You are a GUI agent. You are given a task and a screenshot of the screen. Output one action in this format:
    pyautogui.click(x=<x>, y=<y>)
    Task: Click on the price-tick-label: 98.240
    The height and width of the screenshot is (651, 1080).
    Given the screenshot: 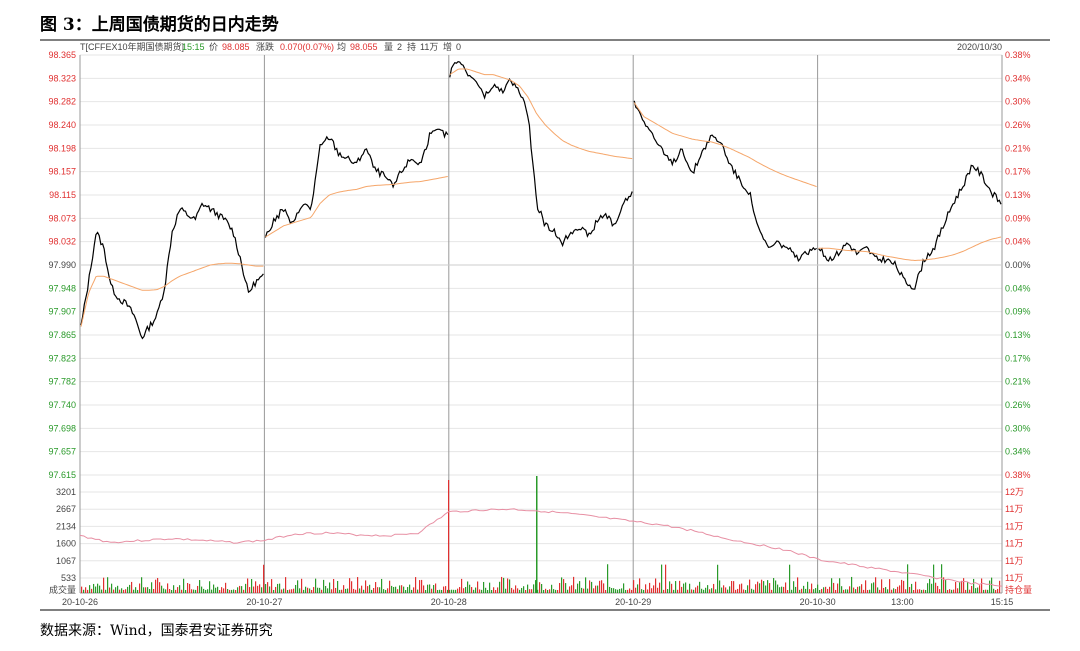 What is the action you would take?
    pyautogui.click(x=62, y=125)
    